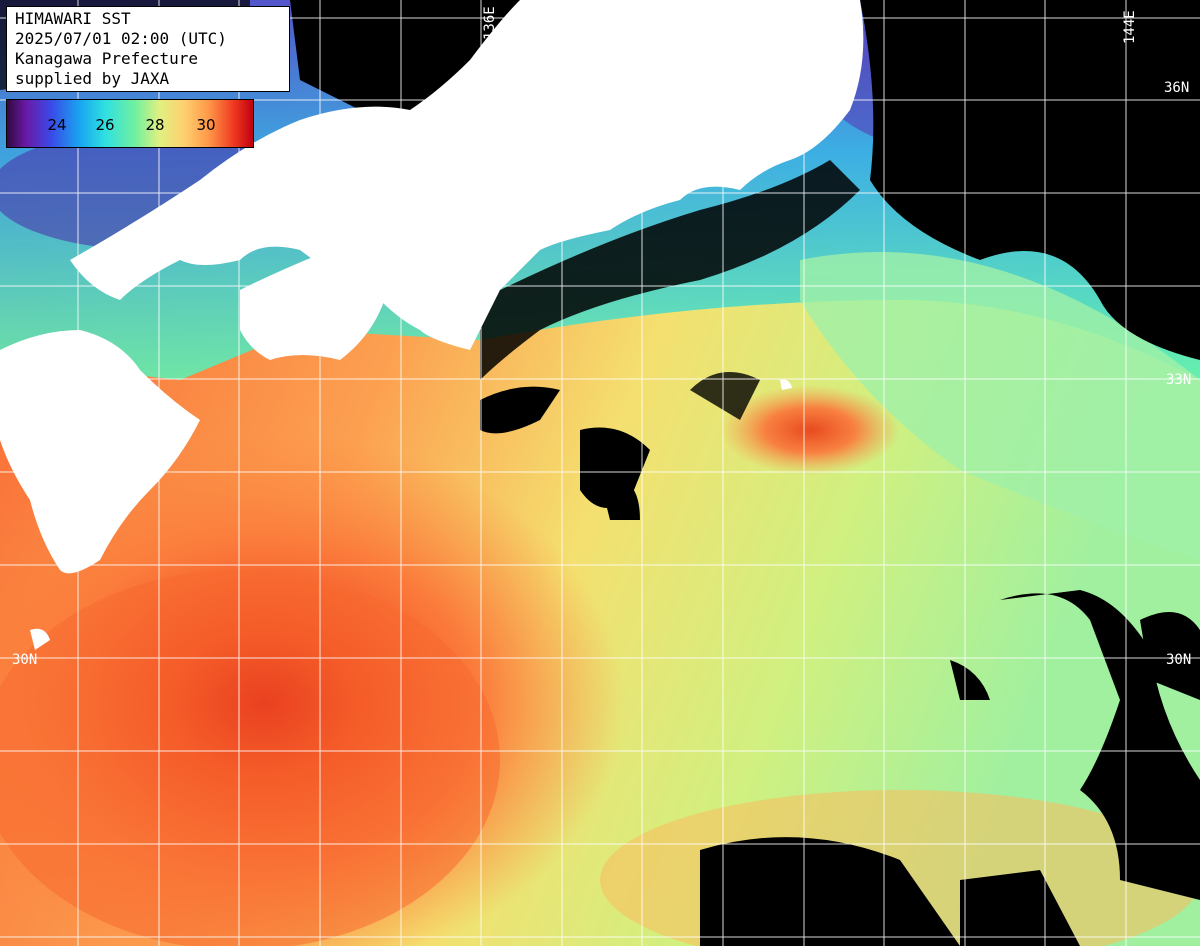 The height and width of the screenshot is (946, 1200). I want to click on color-legend: 24 26 28 30, so click(130, 123).